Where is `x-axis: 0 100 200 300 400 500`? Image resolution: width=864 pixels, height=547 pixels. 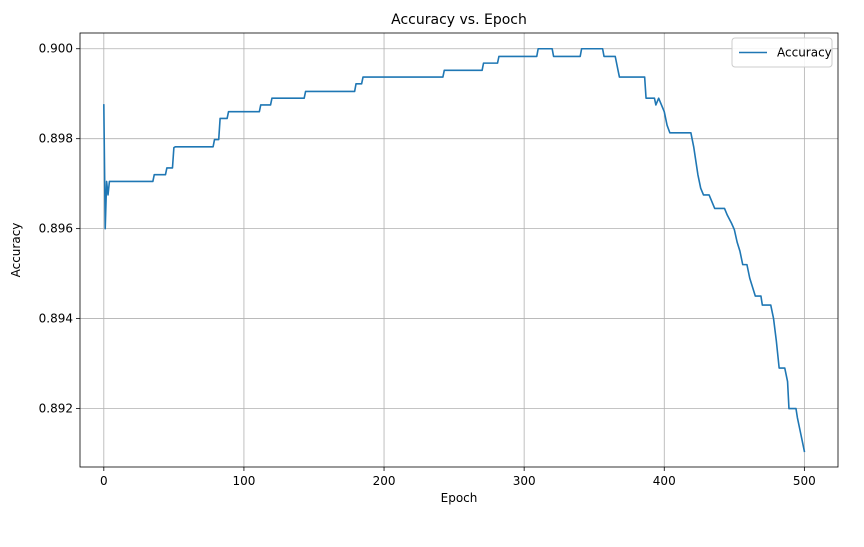
x-axis: 0 100 200 300 400 500 is located at coordinates (458, 477).